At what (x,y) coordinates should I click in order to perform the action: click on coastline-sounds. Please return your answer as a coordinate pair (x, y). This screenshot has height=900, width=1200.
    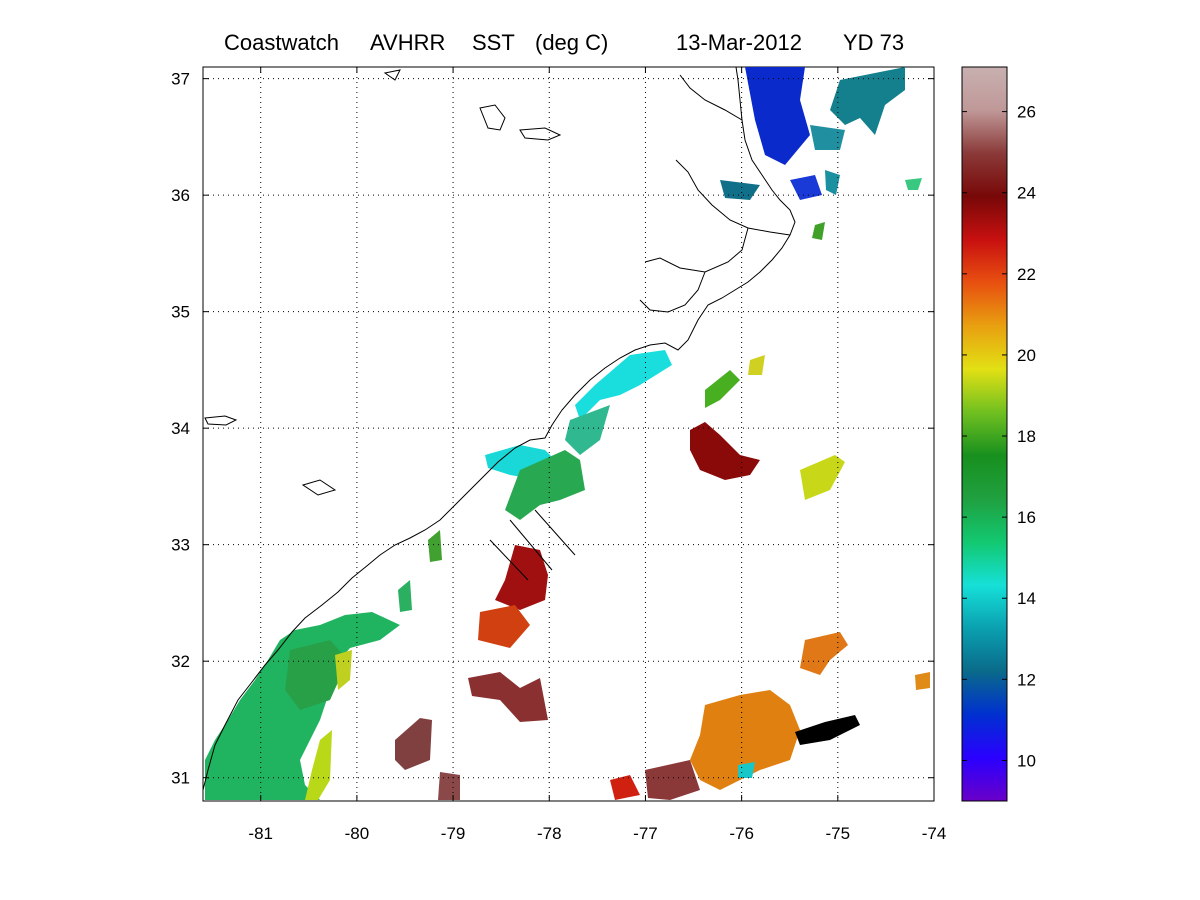
    Looking at the image, I should click on (715, 236).